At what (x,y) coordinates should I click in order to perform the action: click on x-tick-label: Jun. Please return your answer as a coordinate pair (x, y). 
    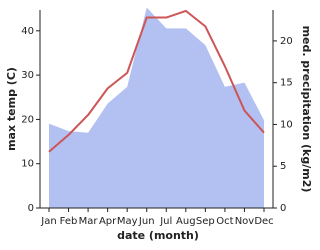
    Looking at the image, I should click on (146, 221).